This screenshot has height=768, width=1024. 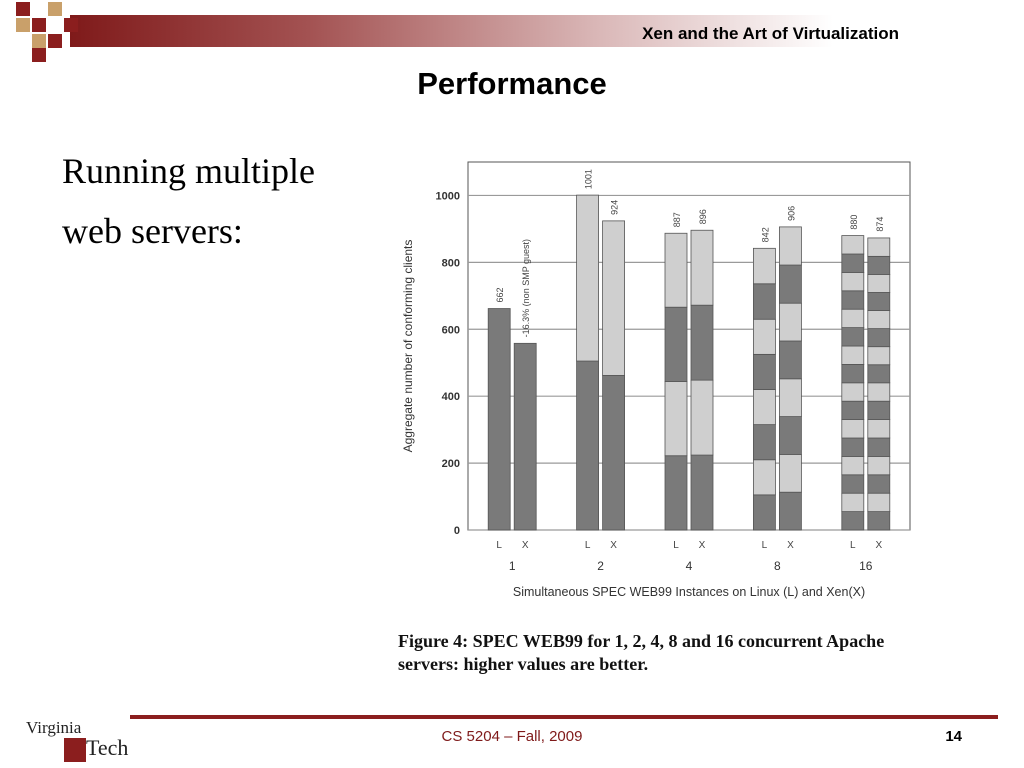 What do you see at coordinates (512, 83) in the screenshot?
I see `slide-title: Performance` at bounding box center [512, 83].